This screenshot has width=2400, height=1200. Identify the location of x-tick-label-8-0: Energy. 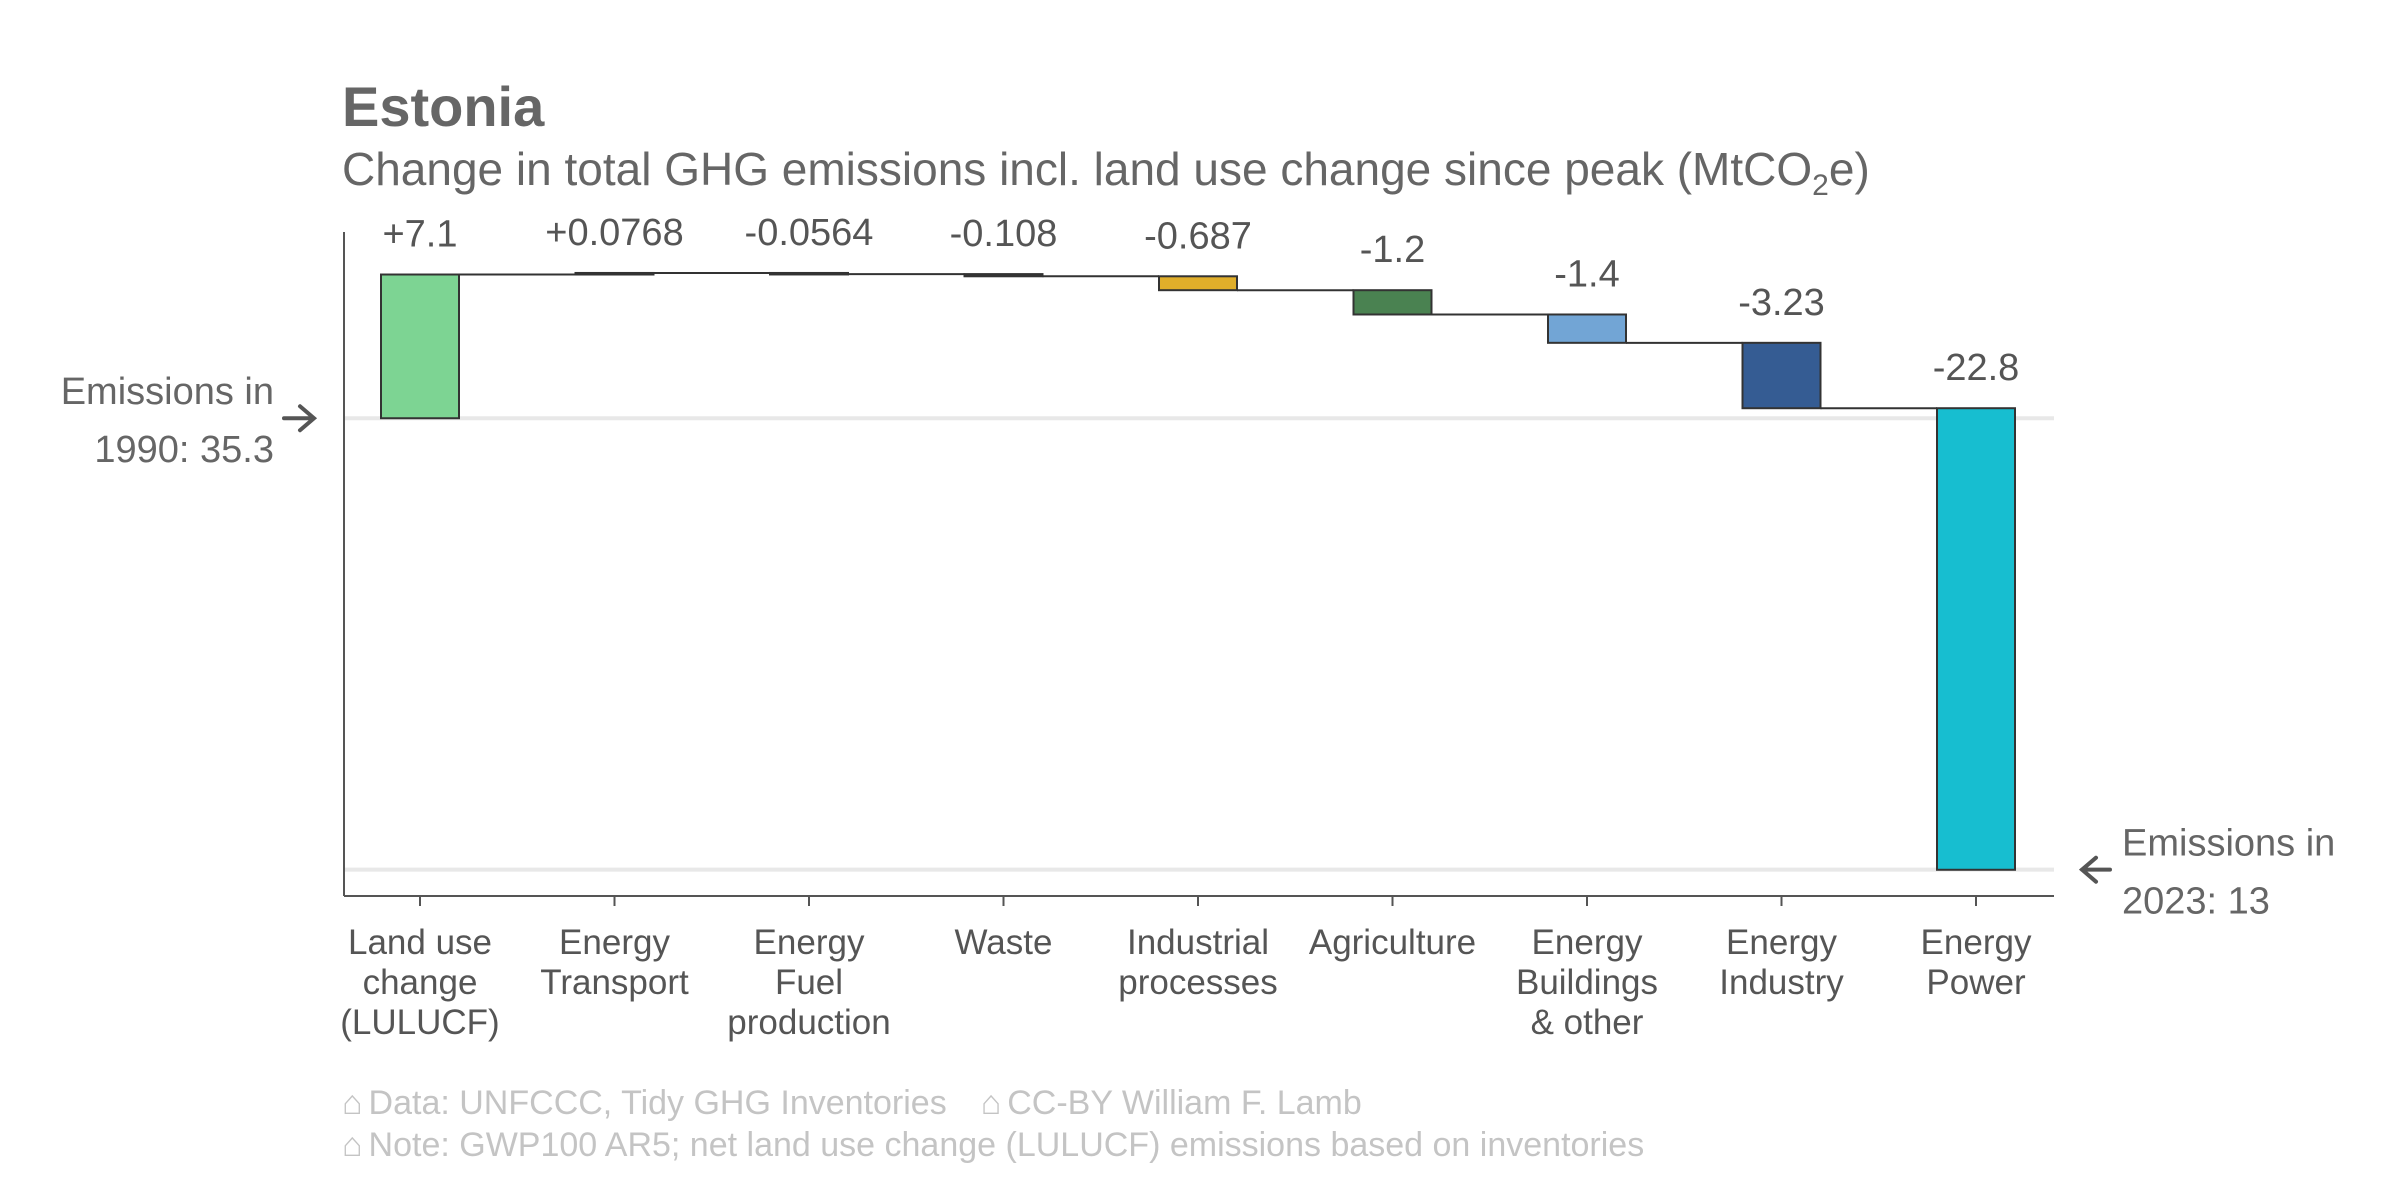
(1976, 942).